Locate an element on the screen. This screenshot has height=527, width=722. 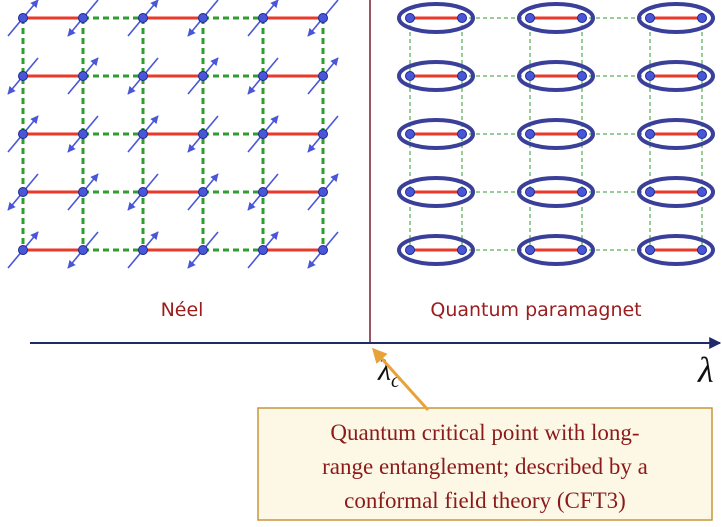
callout-line: range entanglement; described by a is located at coordinates (485, 466).